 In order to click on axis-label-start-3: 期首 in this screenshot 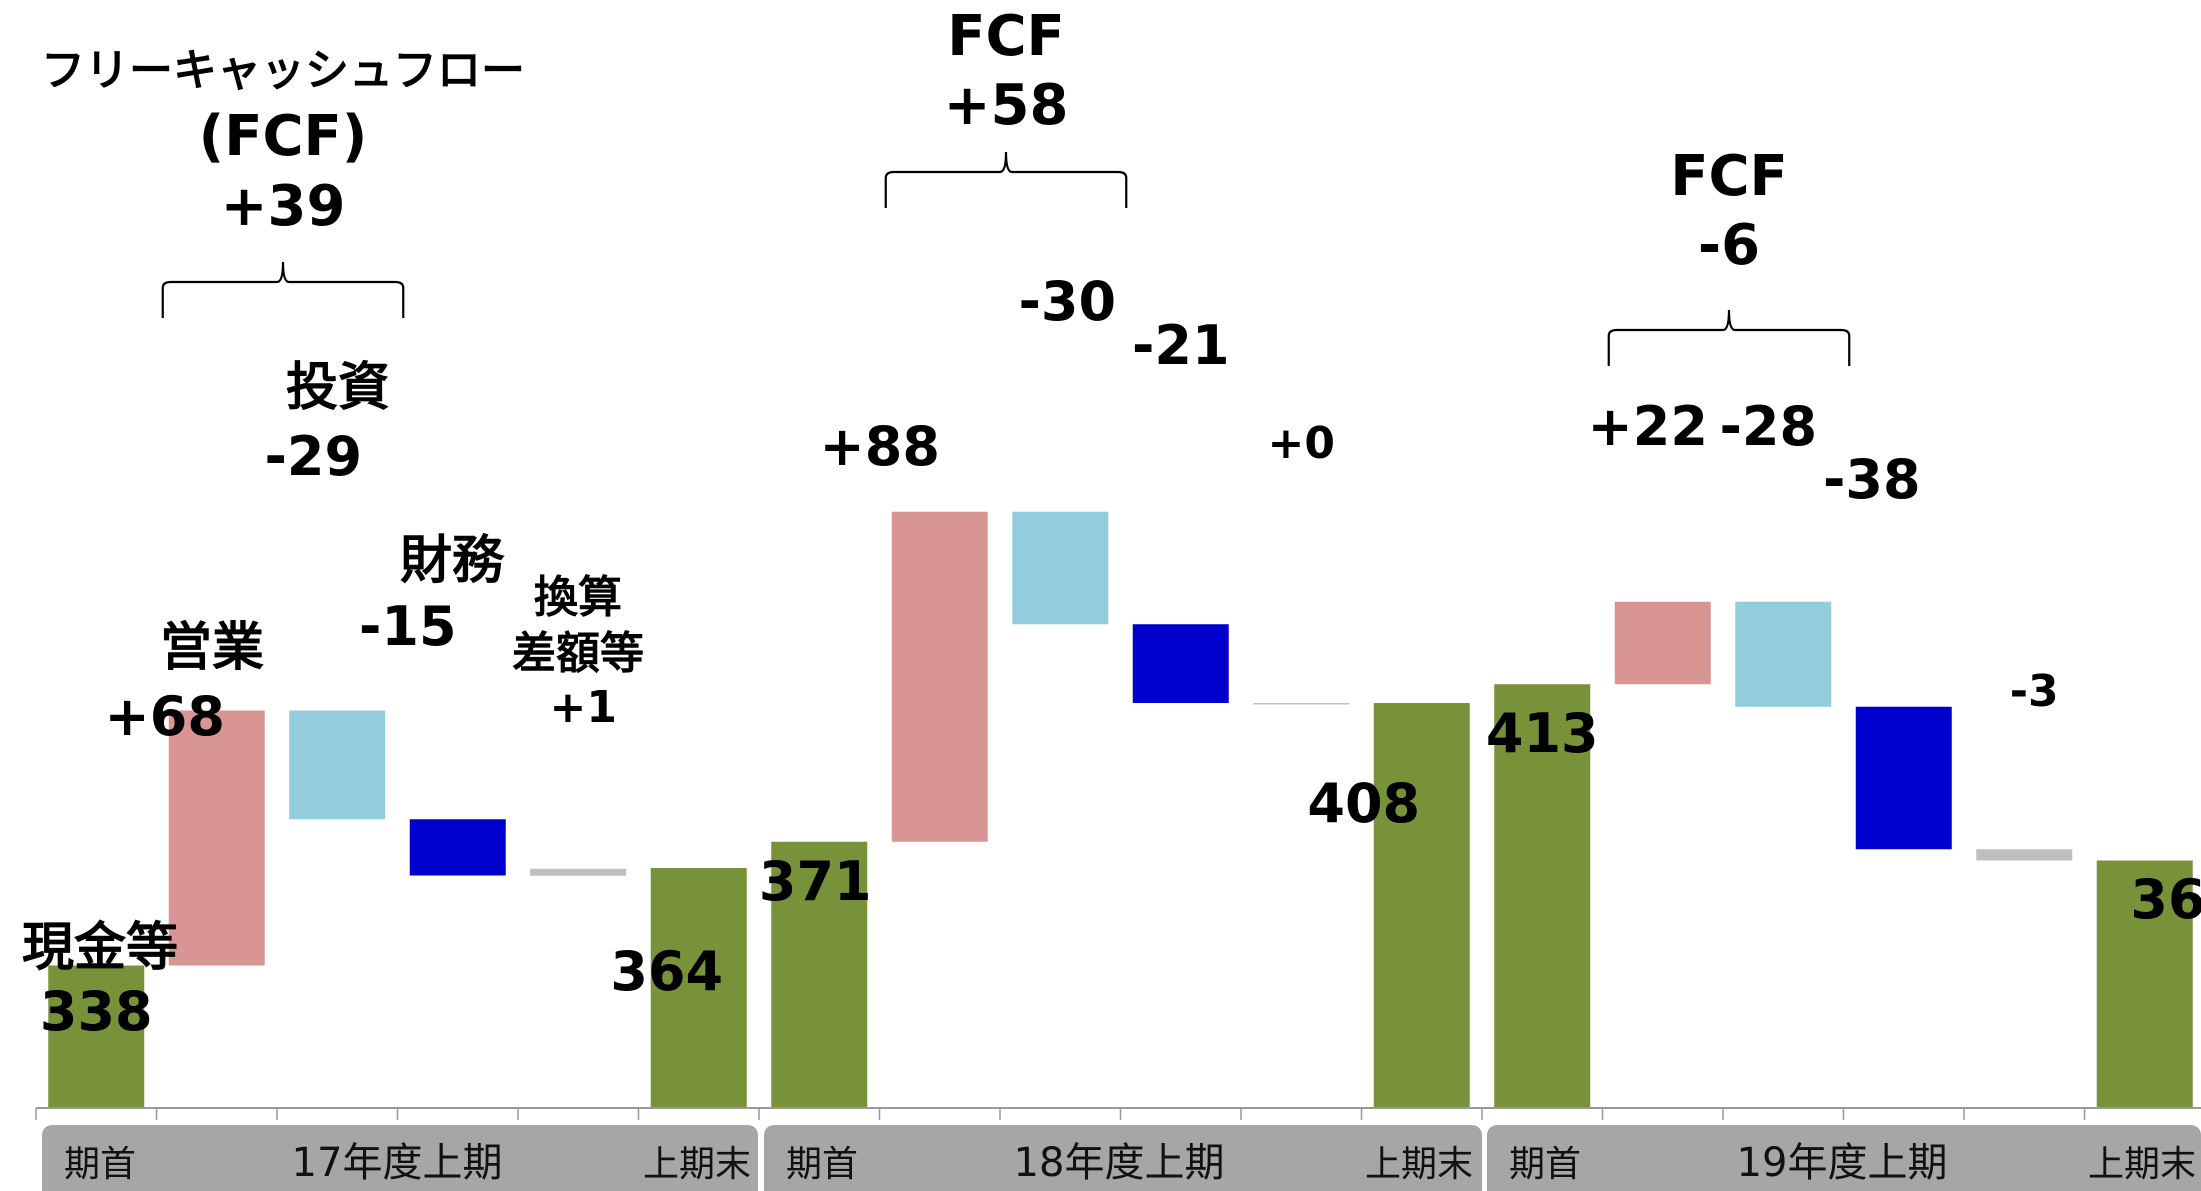, I will do `click(1545, 1164)`.